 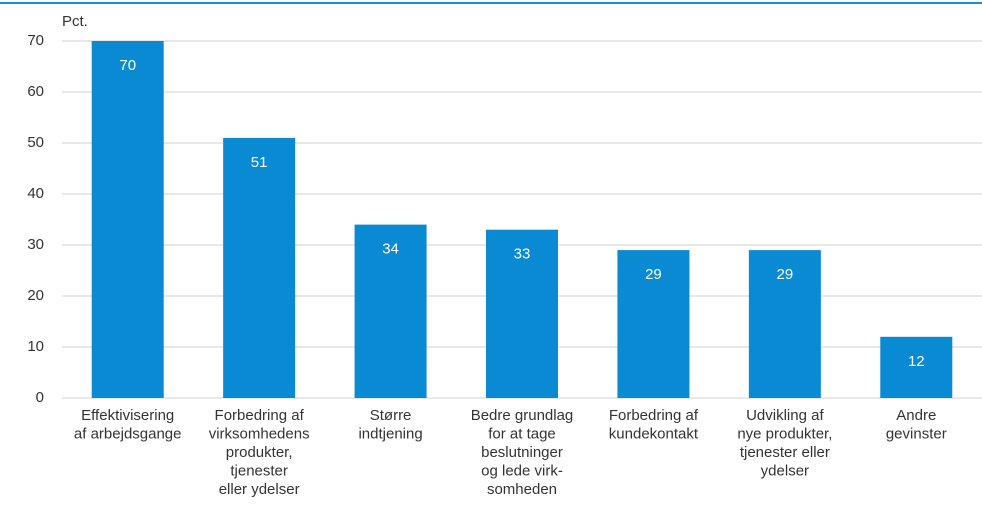 What do you see at coordinates (522, 452) in the screenshot?
I see `x-tick-label: beslutninger` at bounding box center [522, 452].